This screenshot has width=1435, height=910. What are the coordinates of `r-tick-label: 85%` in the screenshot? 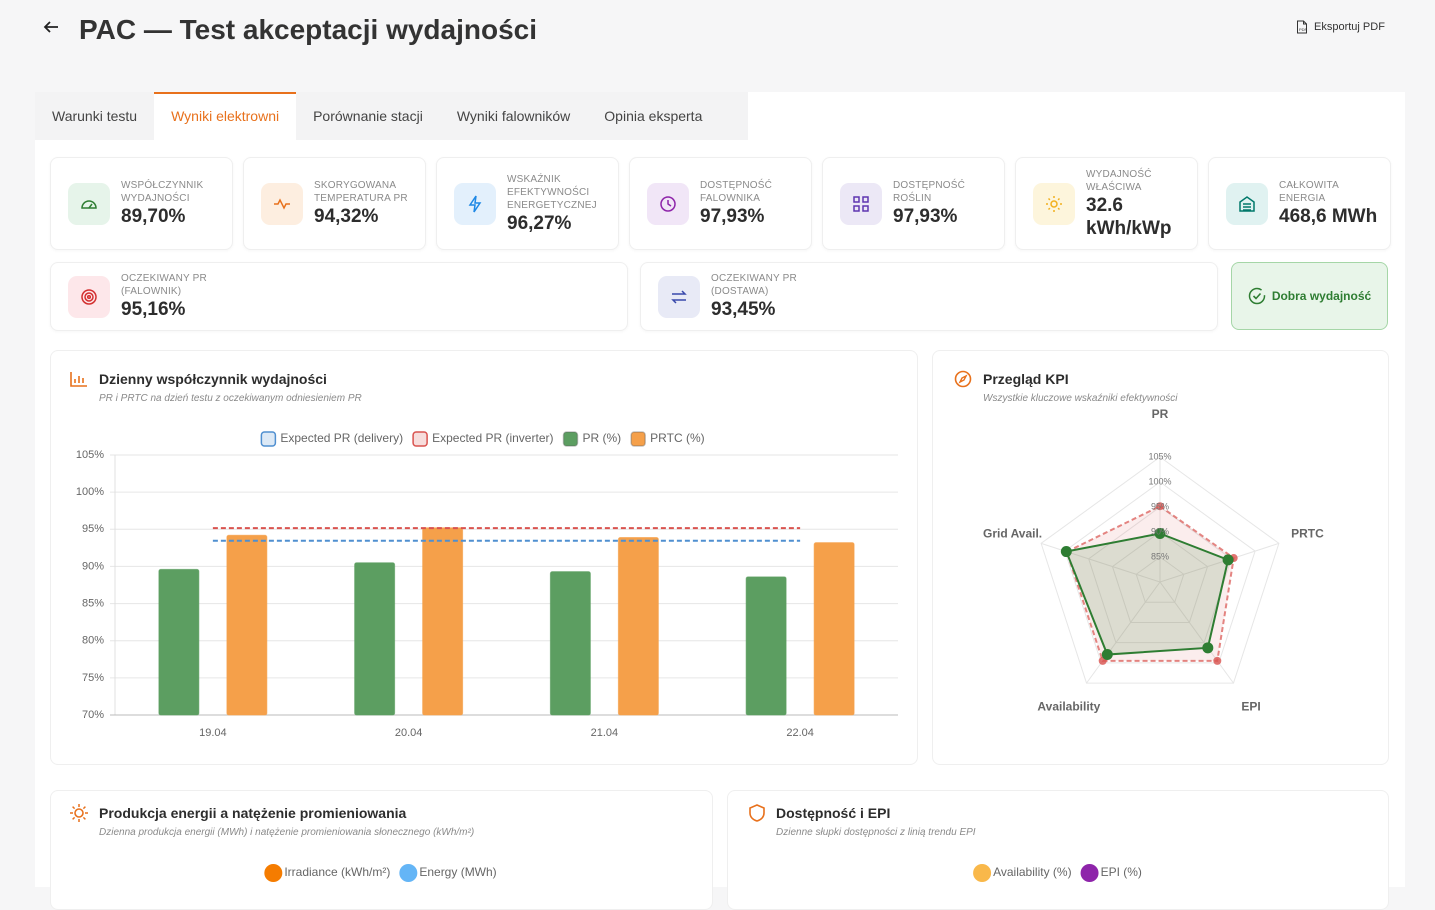 It's located at (1160, 556).